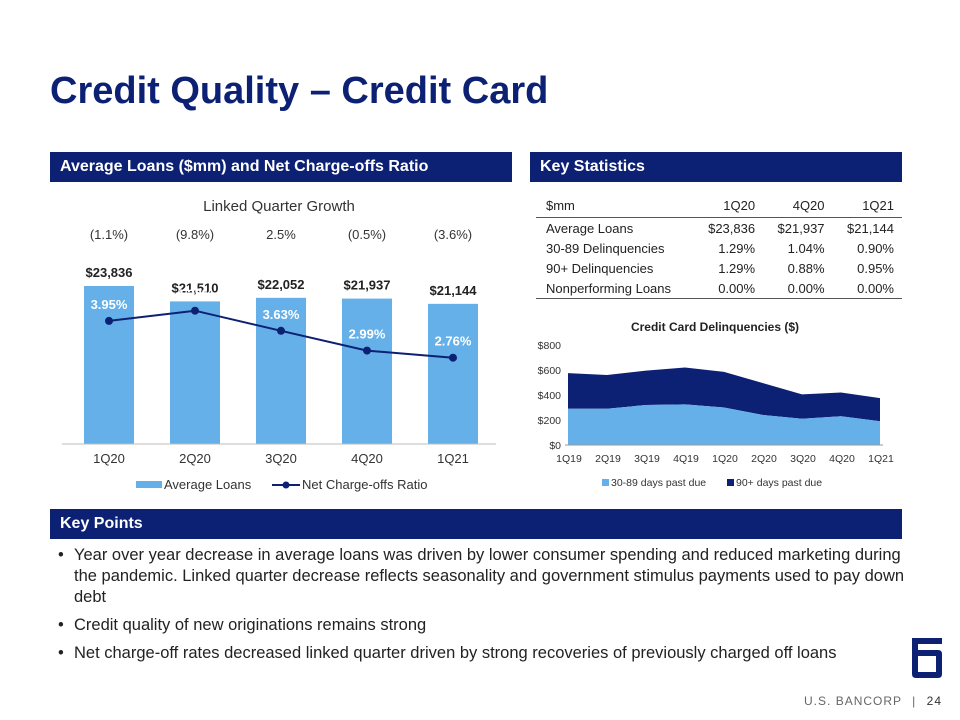 This screenshot has height=720, width=960. Describe the element at coordinates (569, 459) in the screenshot. I see `x-tick-label: 1Q19` at that location.